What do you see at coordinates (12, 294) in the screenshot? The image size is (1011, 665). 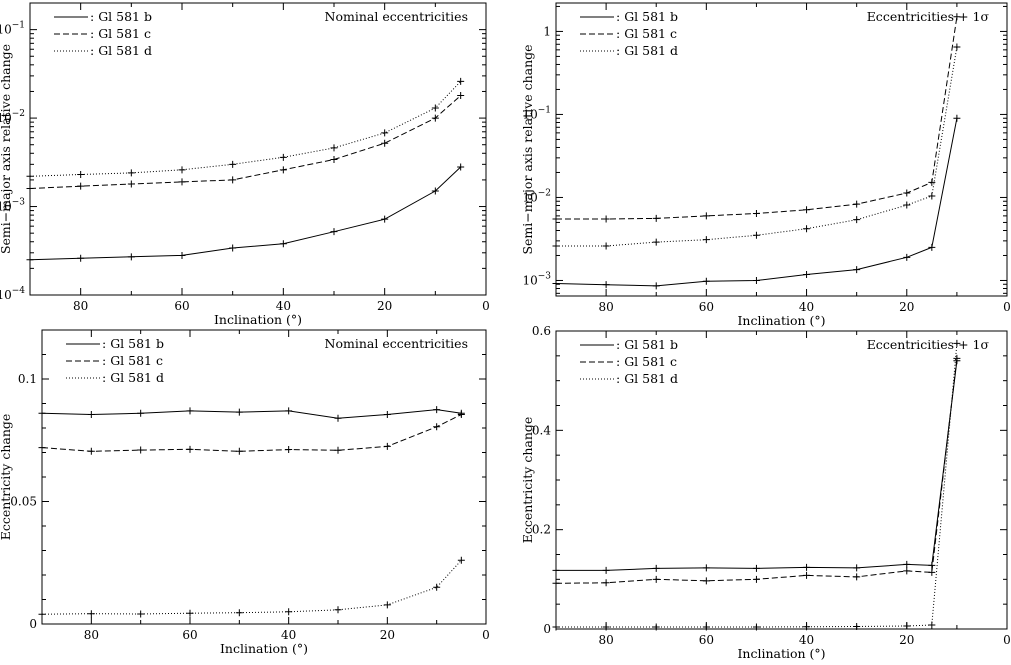 I see `y-tick-label: 10⁻⁴` at bounding box center [12, 294].